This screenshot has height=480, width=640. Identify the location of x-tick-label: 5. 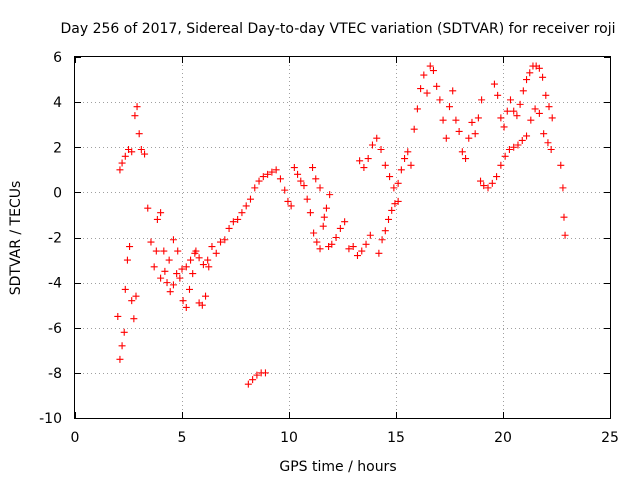
(182, 438).